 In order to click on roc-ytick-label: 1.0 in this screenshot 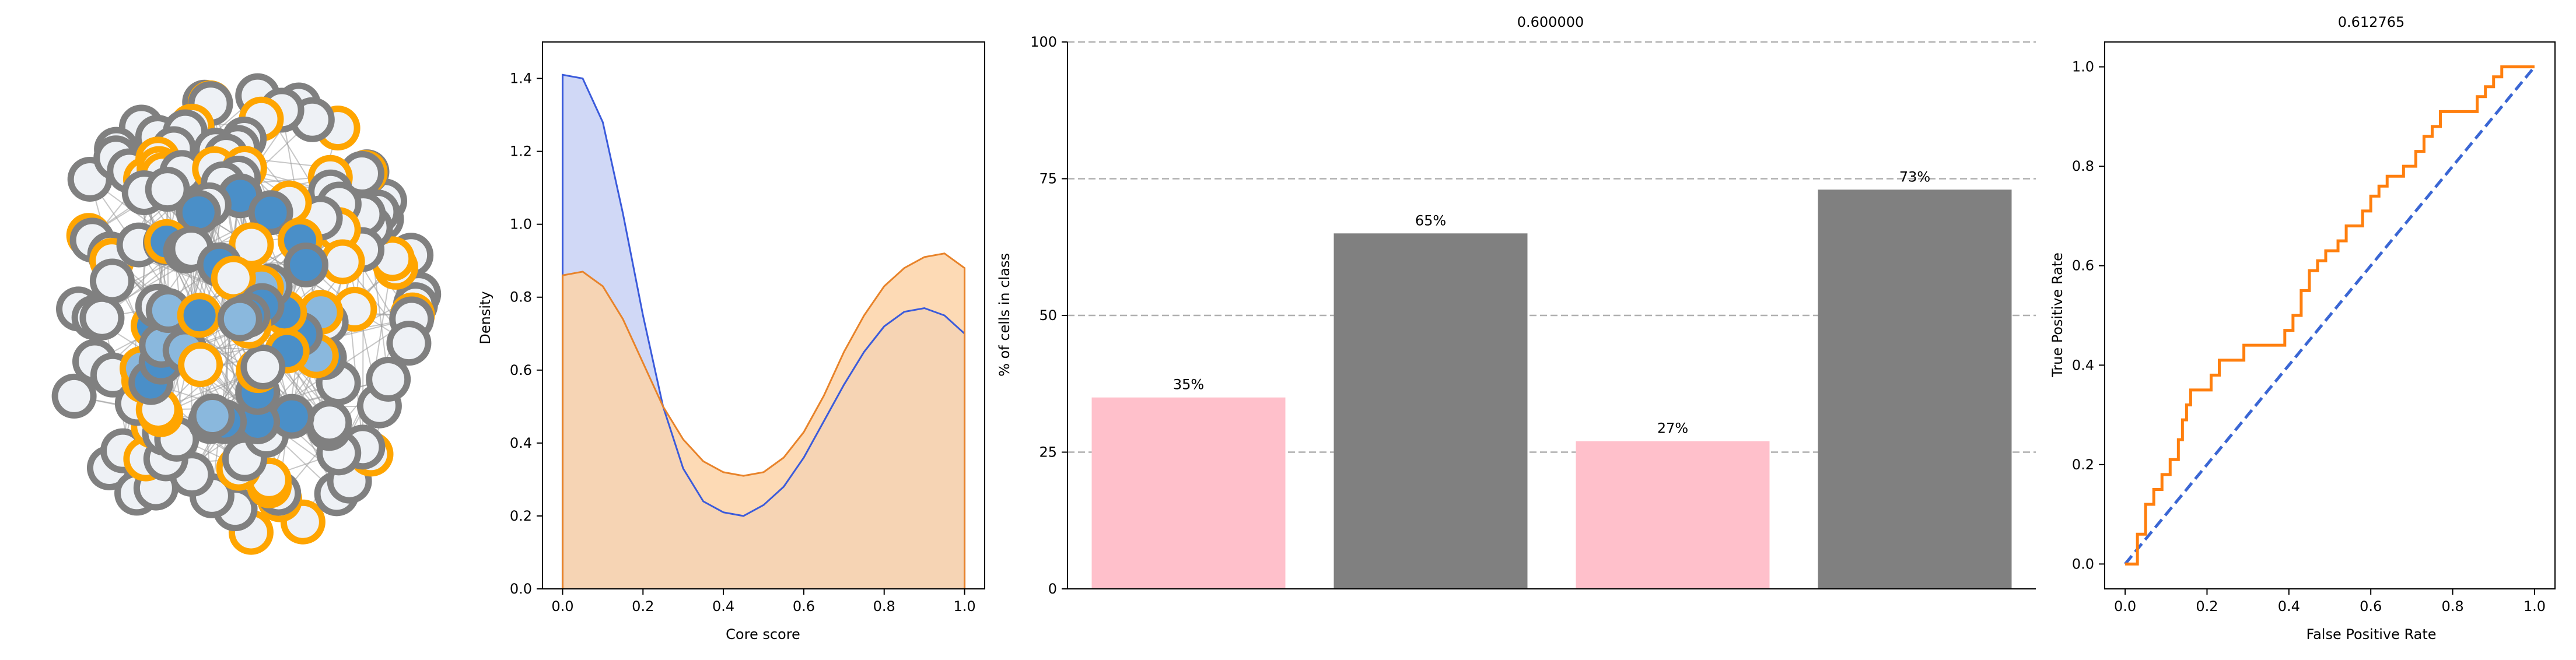, I will do `click(2083, 67)`.